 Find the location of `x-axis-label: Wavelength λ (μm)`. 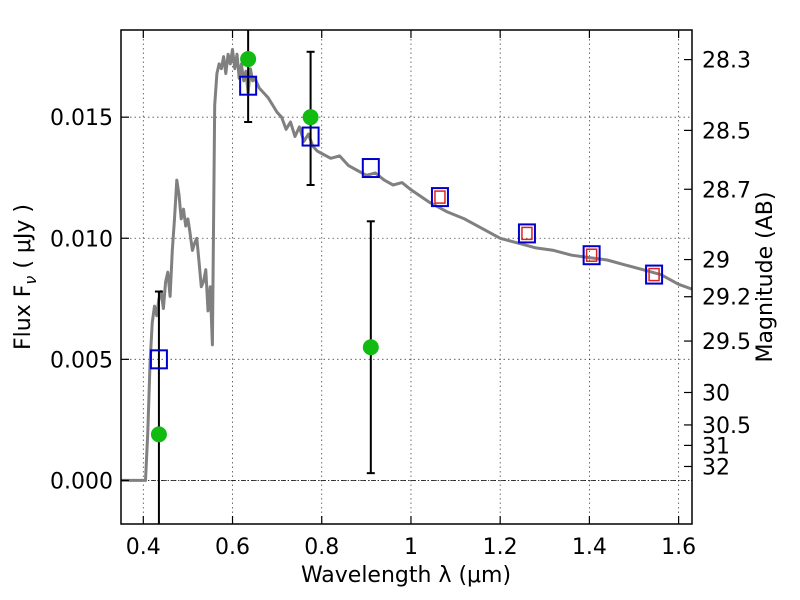

x-axis-label: Wavelength λ (μm) is located at coordinates (406, 575).